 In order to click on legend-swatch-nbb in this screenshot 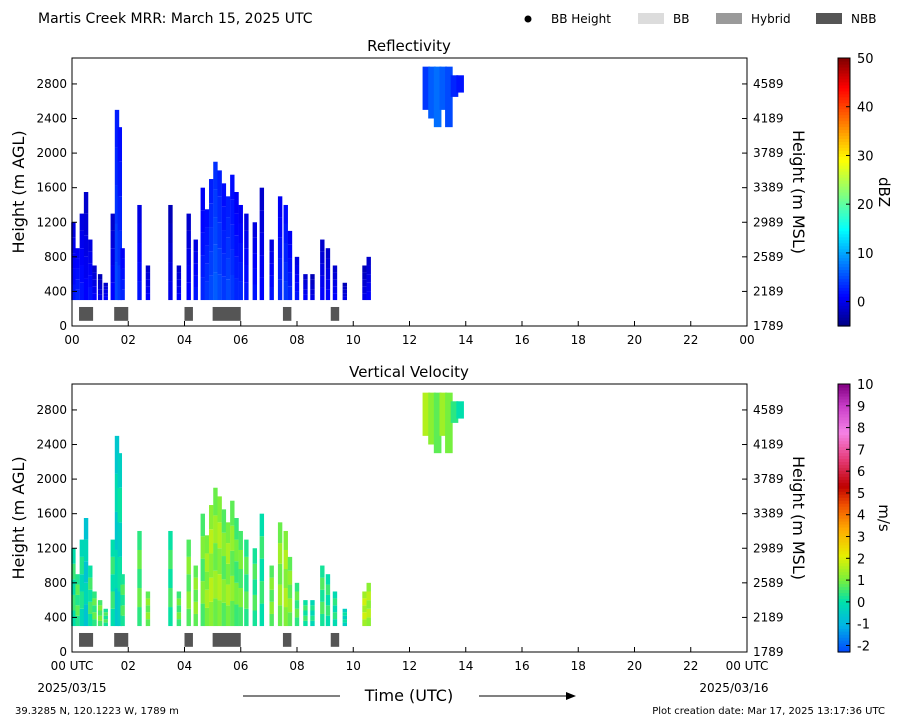, I will do `click(829, 18)`.